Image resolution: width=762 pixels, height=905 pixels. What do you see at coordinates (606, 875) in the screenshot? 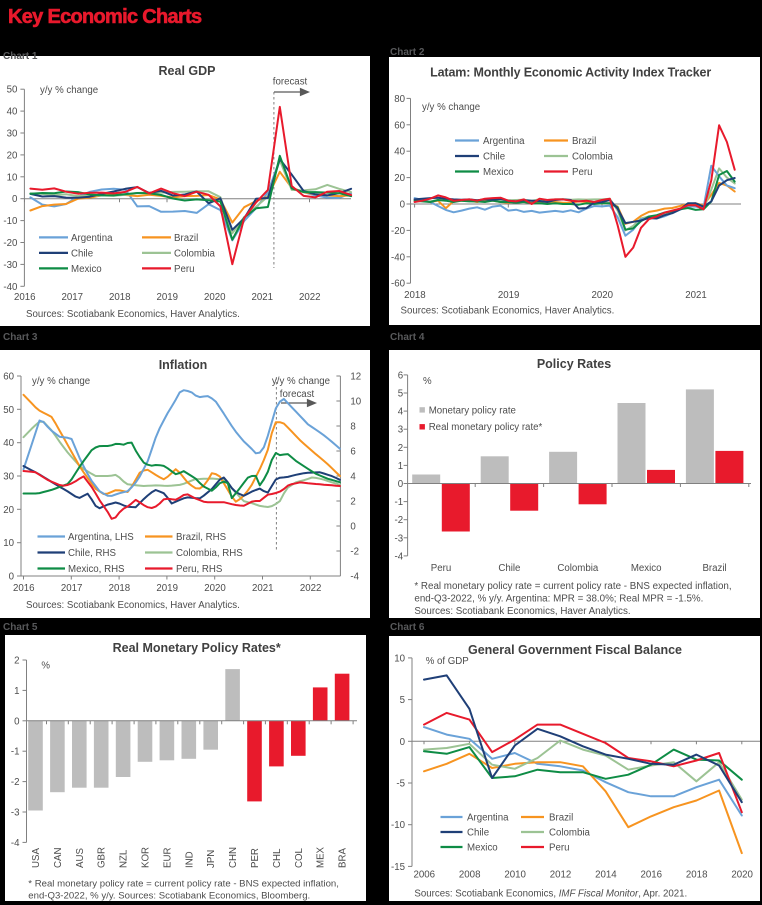
I see `svg-text: 2014` at bounding box center [606, 875].